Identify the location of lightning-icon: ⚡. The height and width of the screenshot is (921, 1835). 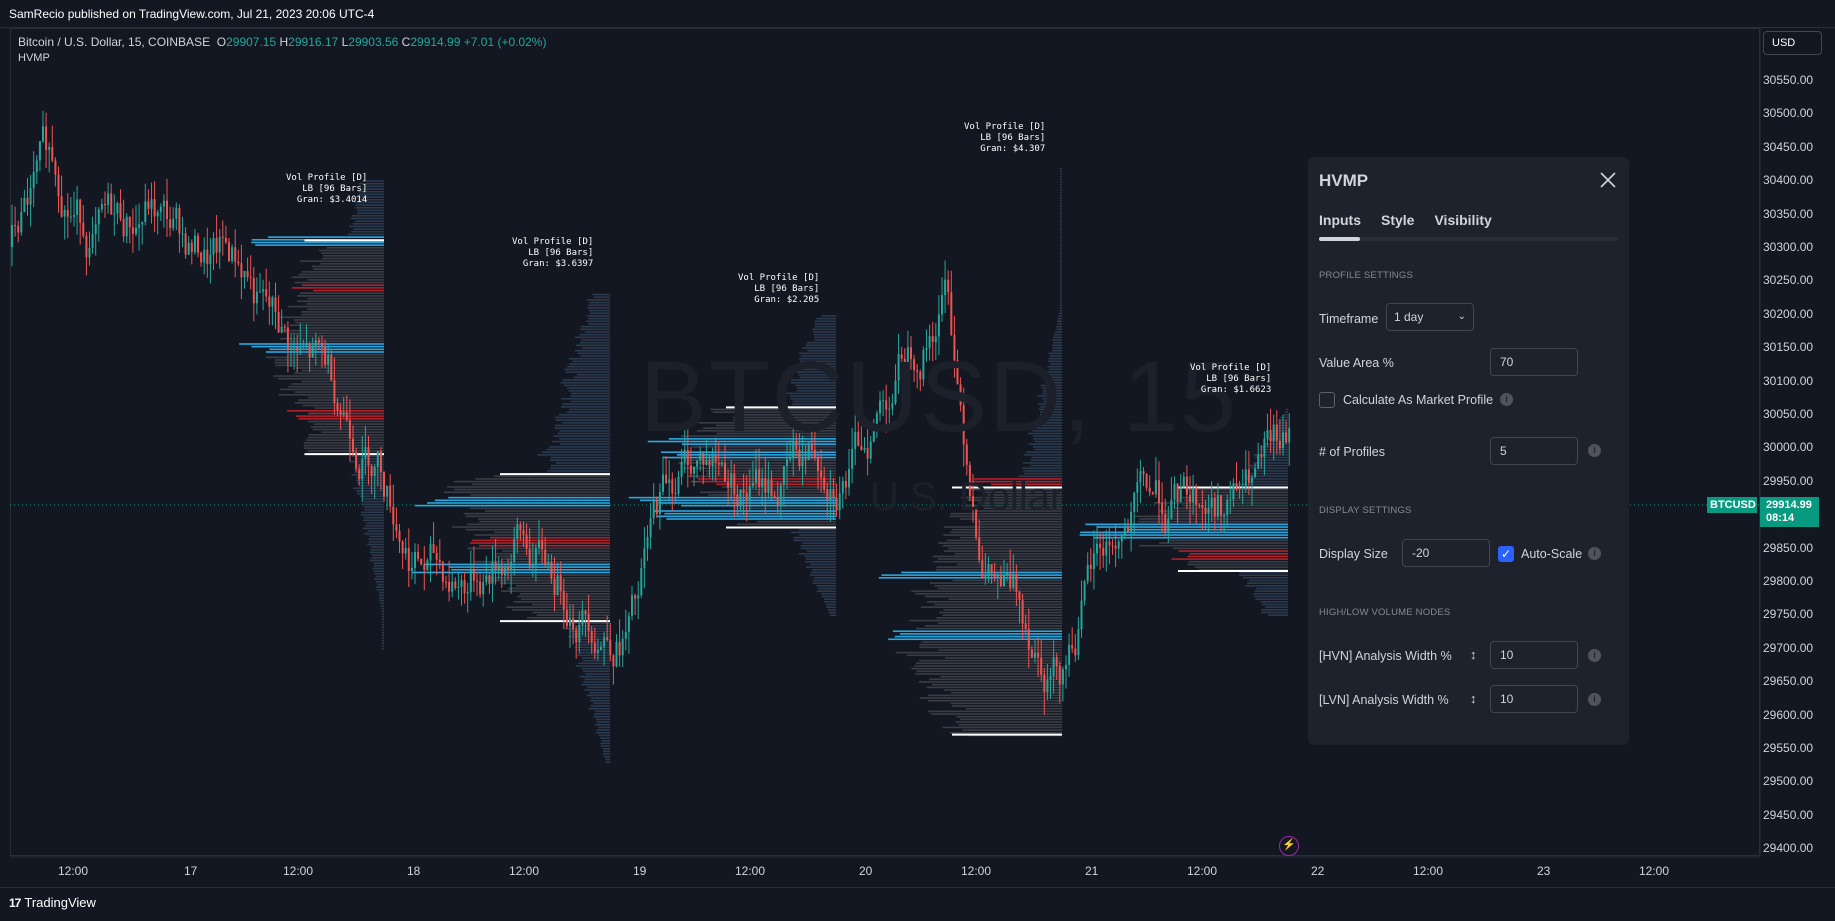
(1289, 846).